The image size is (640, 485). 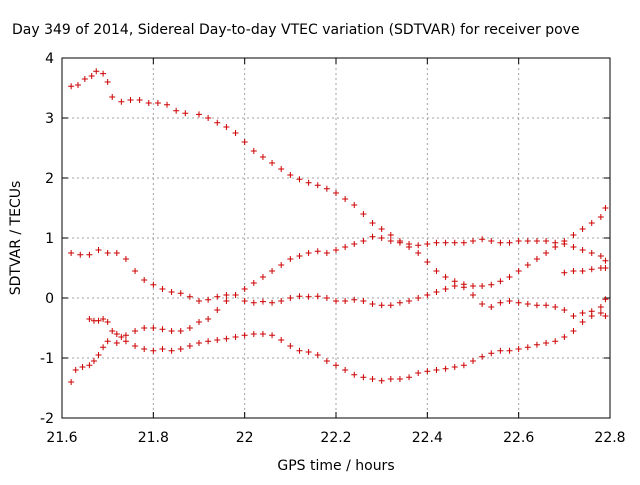 What do you see at coordinates (49, 299) in the screenshot?
I see `y-tick-label: 0` at bounding box center [49, 299].